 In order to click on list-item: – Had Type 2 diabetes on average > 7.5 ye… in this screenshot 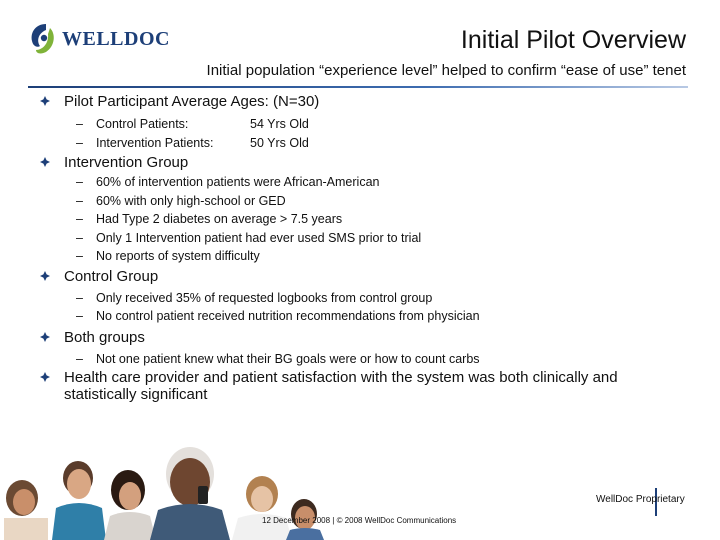, I will do `click(358, 219)`.